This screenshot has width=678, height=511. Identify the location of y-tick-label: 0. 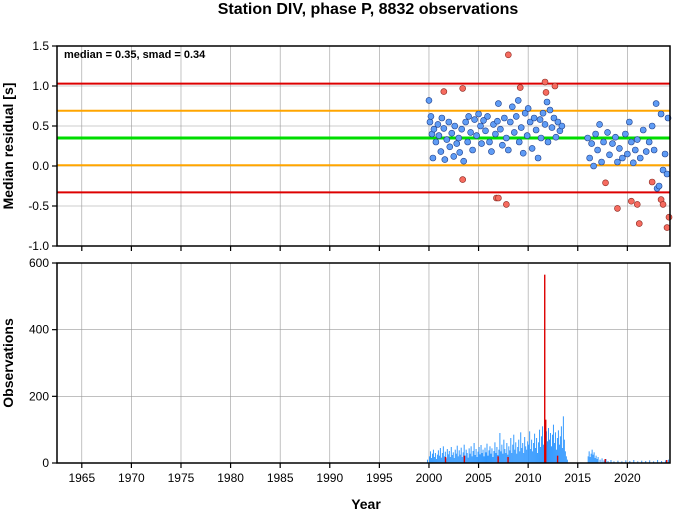
(45, 463).